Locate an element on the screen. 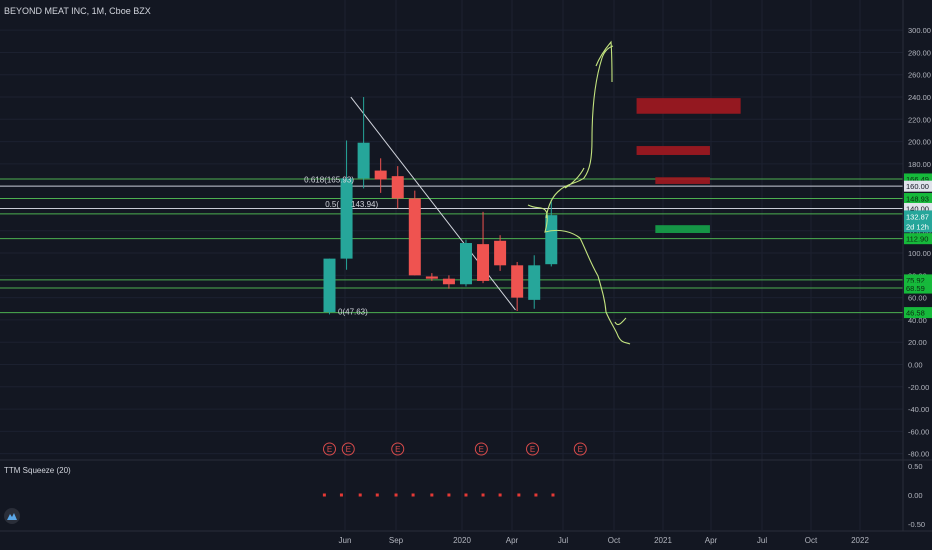  projection-curve is located at coordinates (579, 192).